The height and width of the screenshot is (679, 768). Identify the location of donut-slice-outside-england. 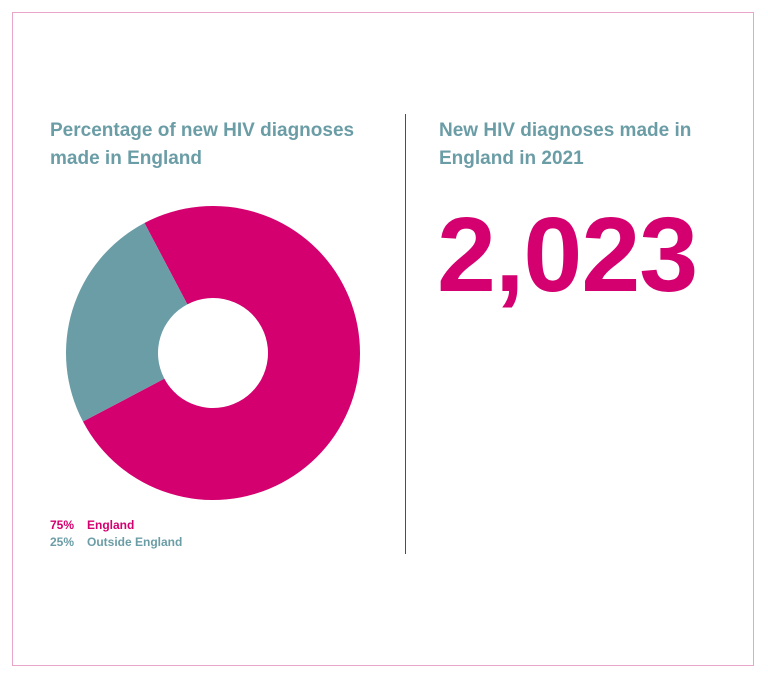
(127, 322).